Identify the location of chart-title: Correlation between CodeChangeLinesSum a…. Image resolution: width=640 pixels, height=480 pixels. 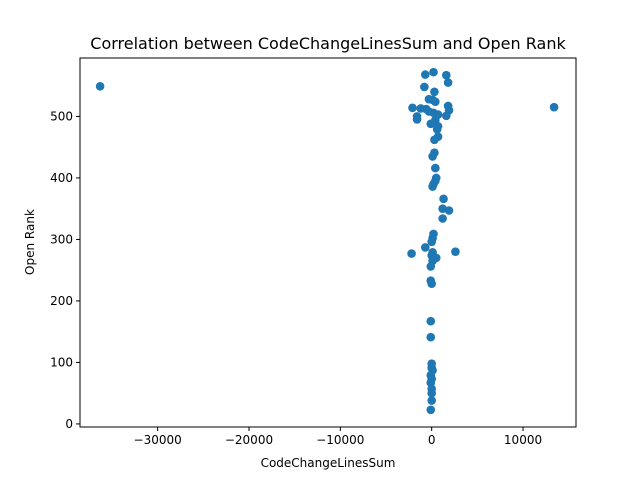
(328, 43).